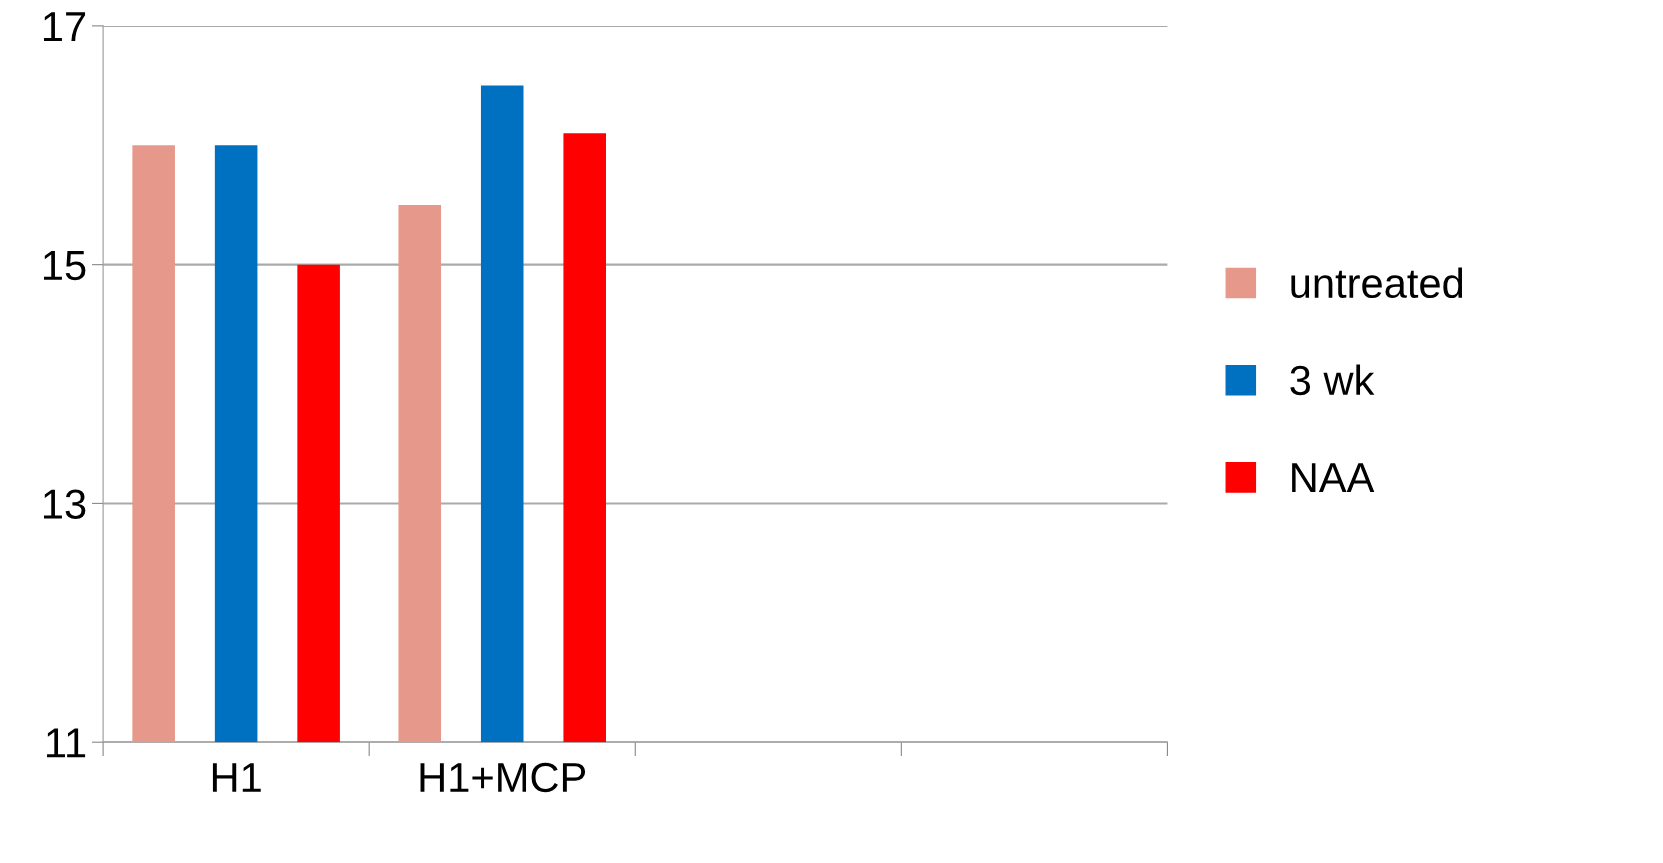  I want to click on legend-label: 3 wk, so click(1332, 380).